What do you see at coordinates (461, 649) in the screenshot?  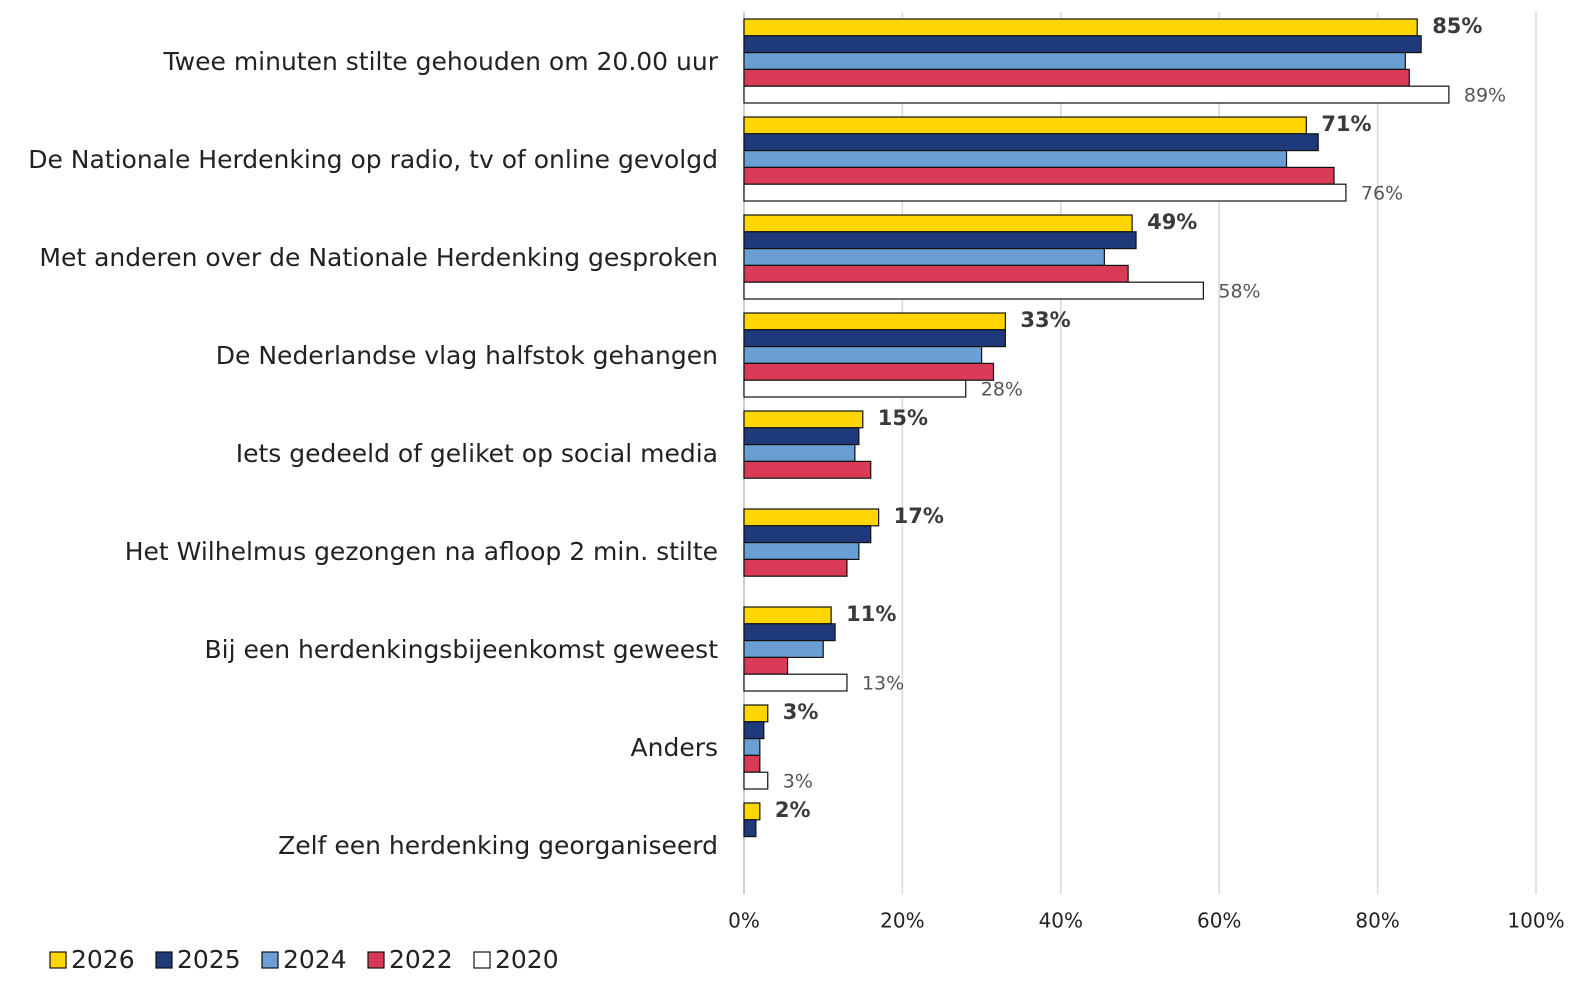 I see `category-label: Bij een herdenkingsbijeenkomst geweest` at bounding box center [461, 649].